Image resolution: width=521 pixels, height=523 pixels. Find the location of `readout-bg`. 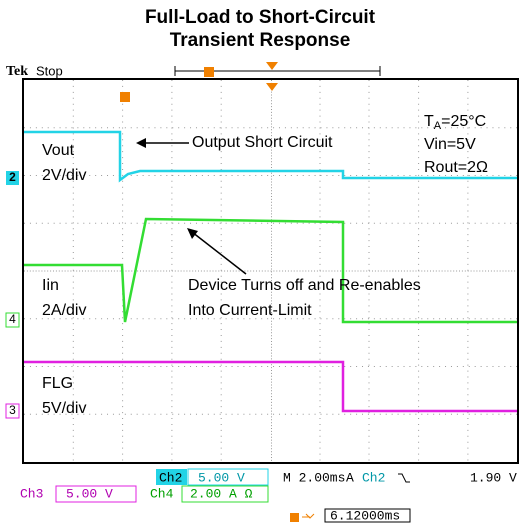

readout-bg is located at coordinates (171, 477).